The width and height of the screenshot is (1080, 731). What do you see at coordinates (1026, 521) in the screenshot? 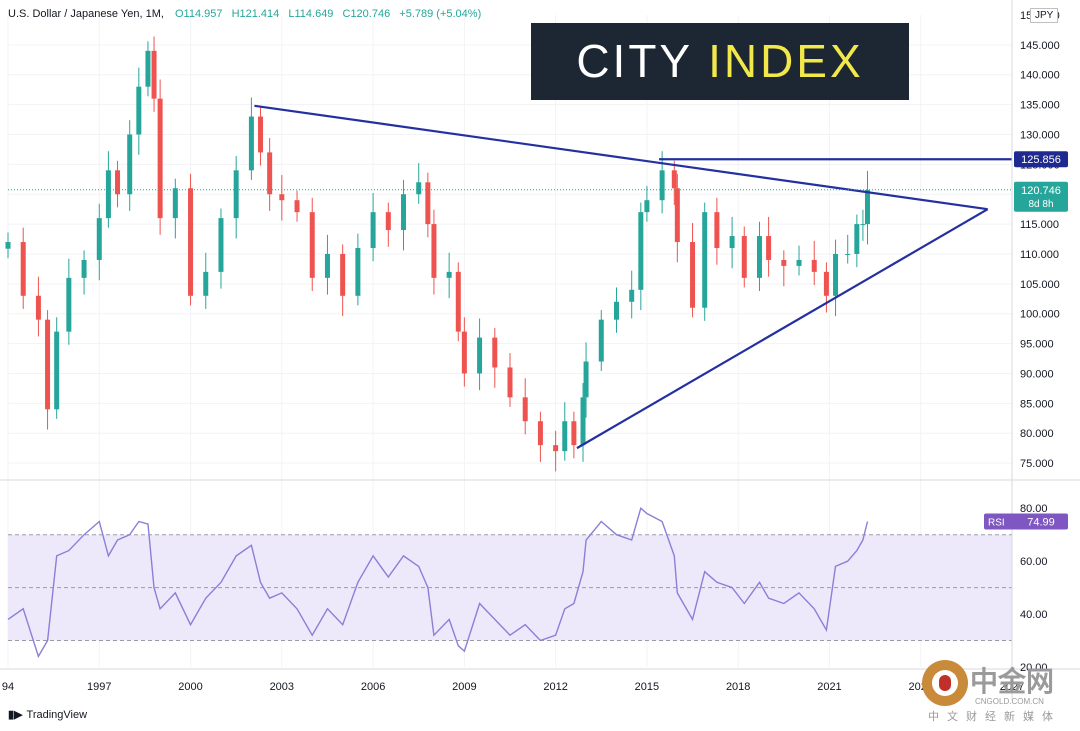
I see `rsi-badge` at bounding box center [1026, 521].